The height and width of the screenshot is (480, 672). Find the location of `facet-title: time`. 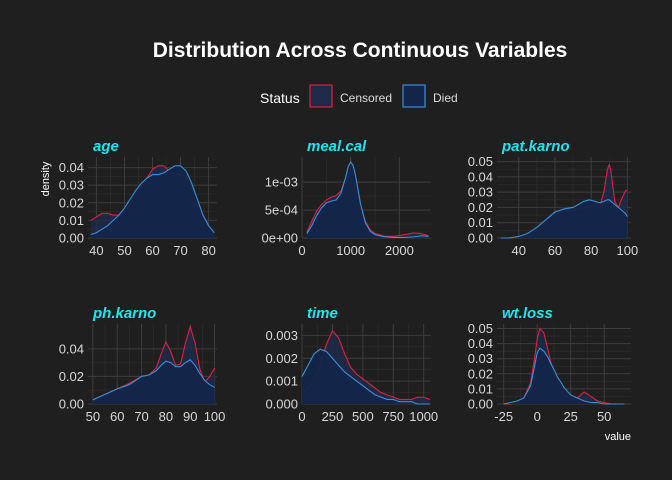

facet-title: time is located at coordinates (322, 313).